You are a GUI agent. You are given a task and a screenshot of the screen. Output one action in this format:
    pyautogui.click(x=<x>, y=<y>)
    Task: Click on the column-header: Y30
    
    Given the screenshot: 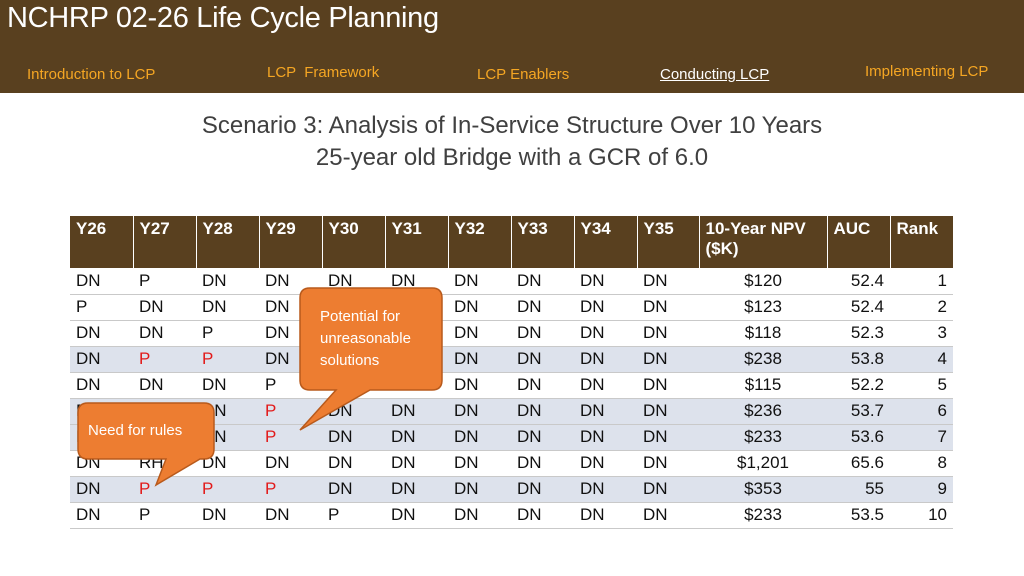 What is the action you would take?
    pyautogui.click(x=354, y=242)
    